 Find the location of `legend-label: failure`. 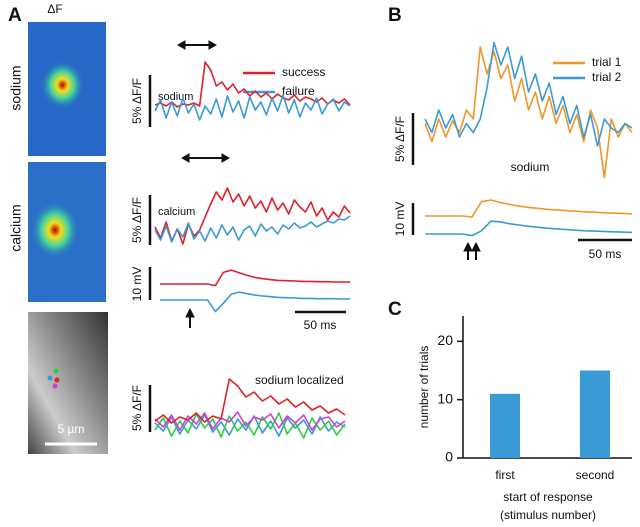

legend-label: failure is located at coordinates (298, 91).